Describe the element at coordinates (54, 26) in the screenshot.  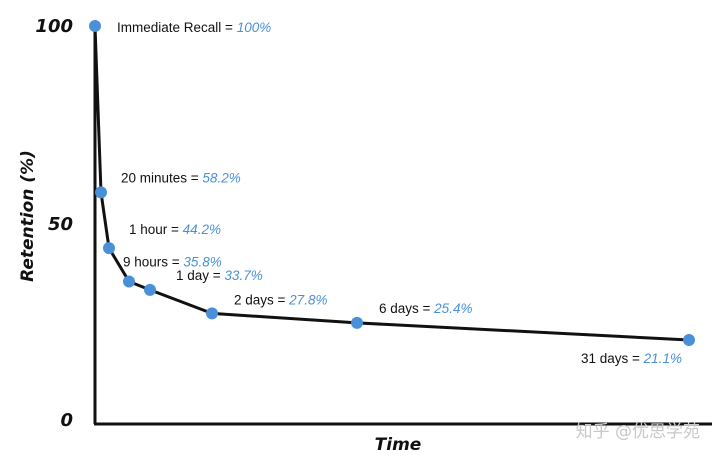
I see `y-tick-label-100: 100` at that location.